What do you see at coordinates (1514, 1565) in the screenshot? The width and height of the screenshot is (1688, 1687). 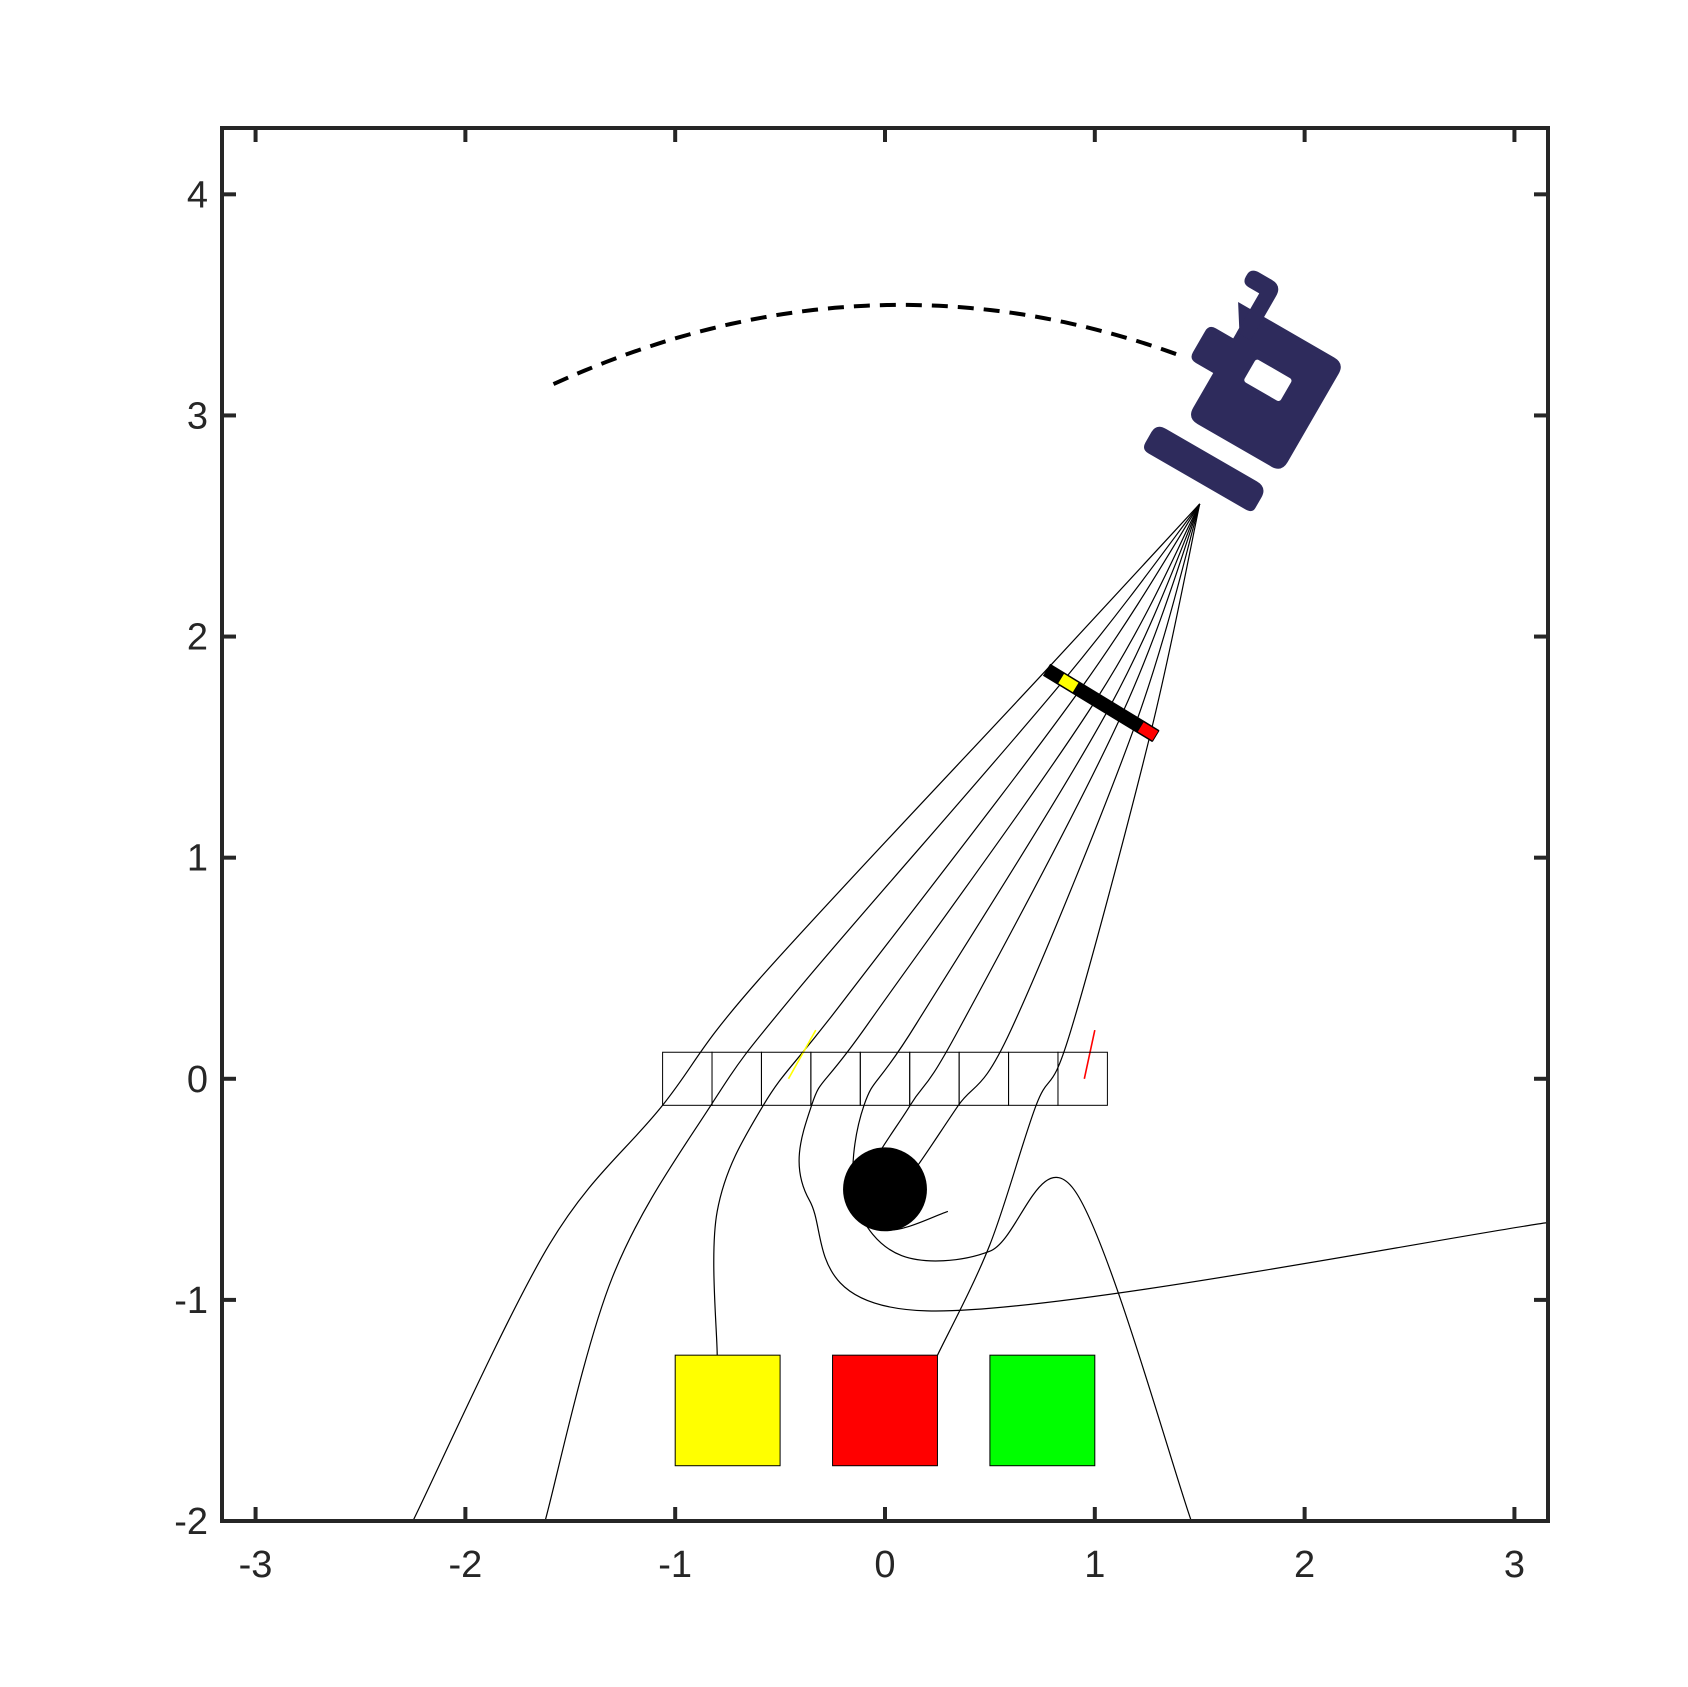 I see `x-tick-label: 3` at bounding box center [1514, 1565].